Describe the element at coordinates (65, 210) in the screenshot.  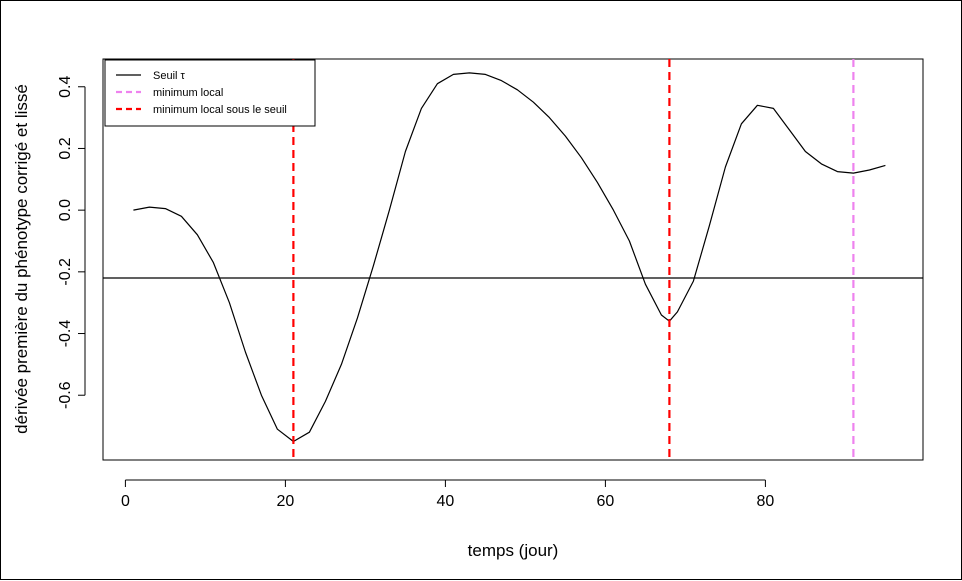
I see `y-tick-label: 0.0` at that location.